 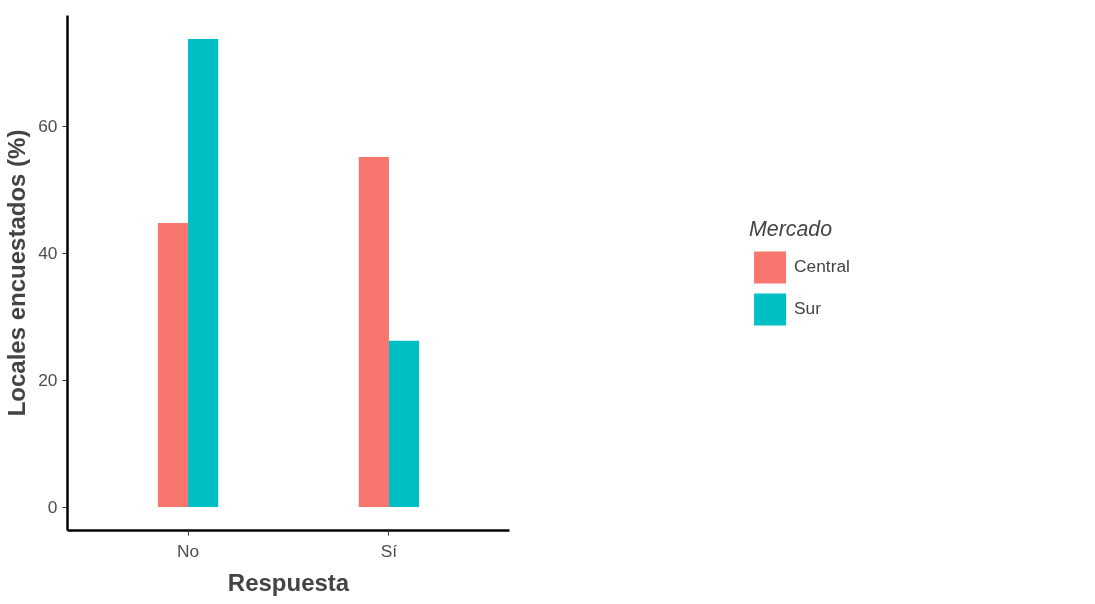 I want to click on x-tick-label: No, so click(x=188, y=550).